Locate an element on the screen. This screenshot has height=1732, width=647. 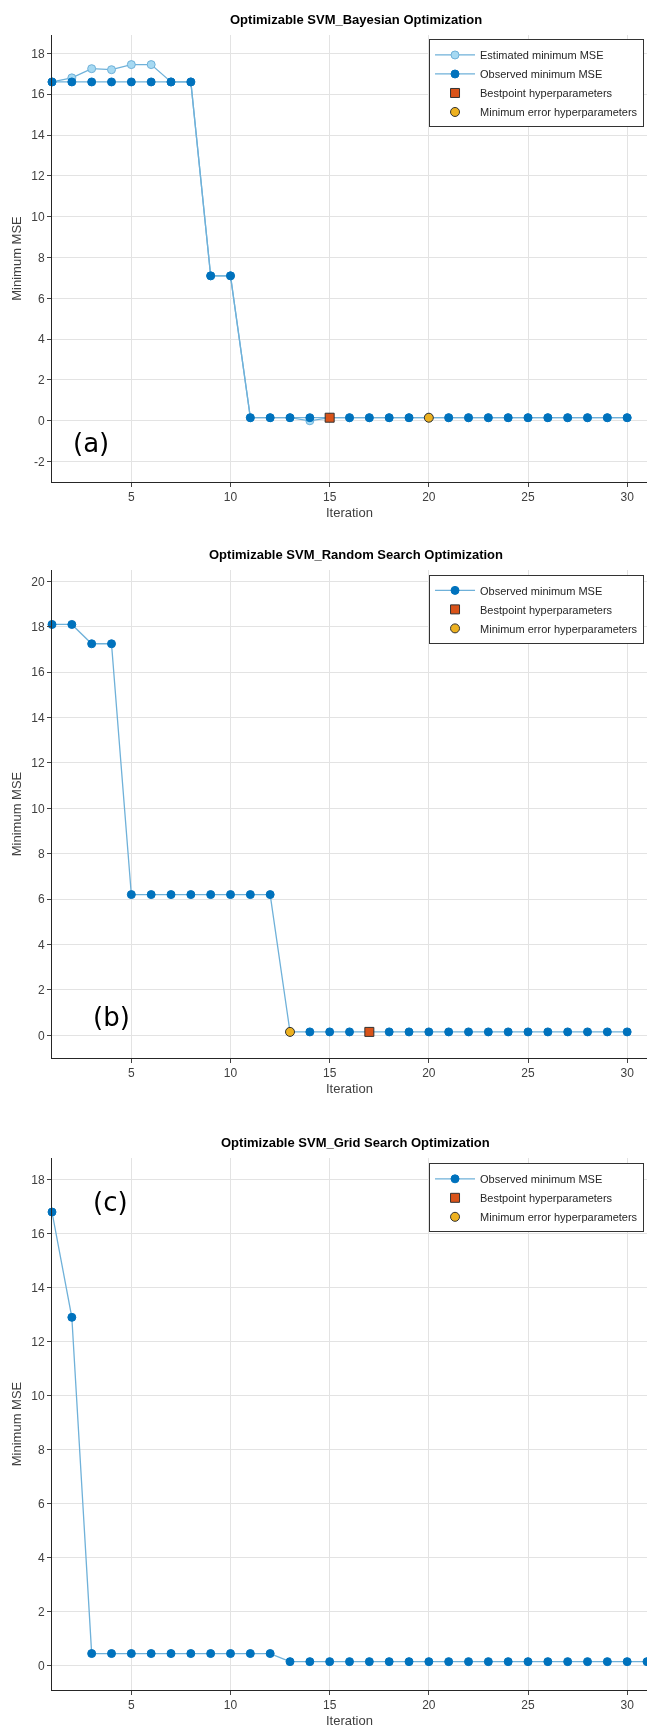
annotation: (c) is located at coordinates (110, 1202).